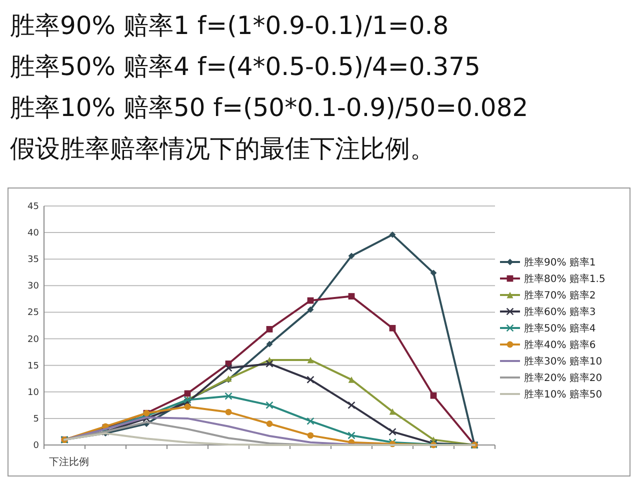 Image resolution: width=640 pixels, height=485 pixels. I want to click on legend-label: 胜率20% 赔率20, so click(563, 378).